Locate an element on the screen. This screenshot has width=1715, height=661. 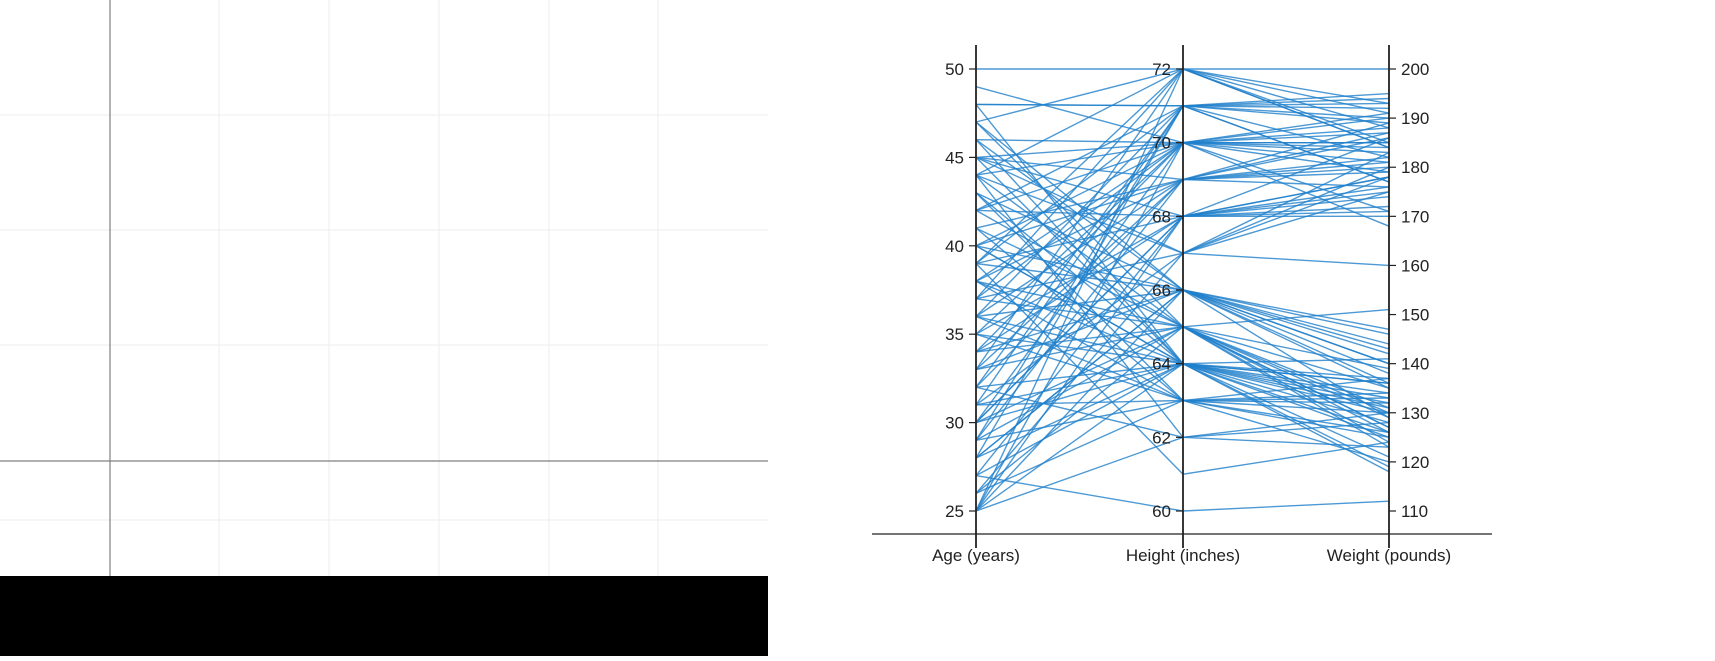
tick-label: 60 is located at coordinates (1161, 511).